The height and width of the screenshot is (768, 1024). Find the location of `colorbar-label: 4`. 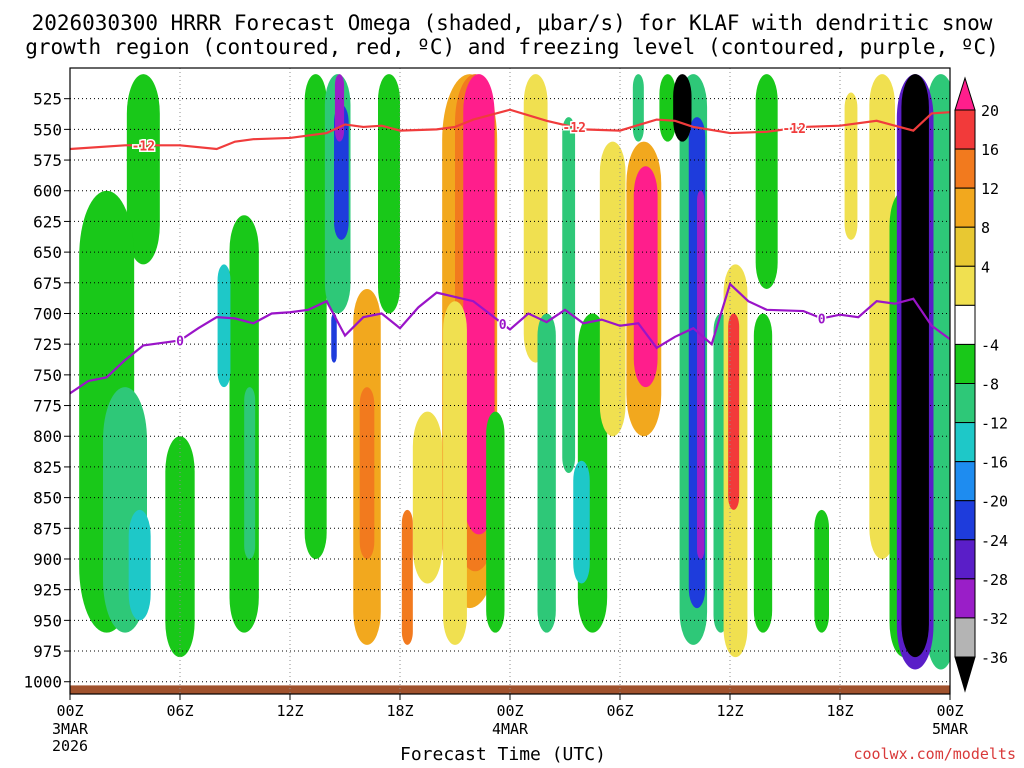

colorbar-label: 4 is located at coordinates (985, 267).